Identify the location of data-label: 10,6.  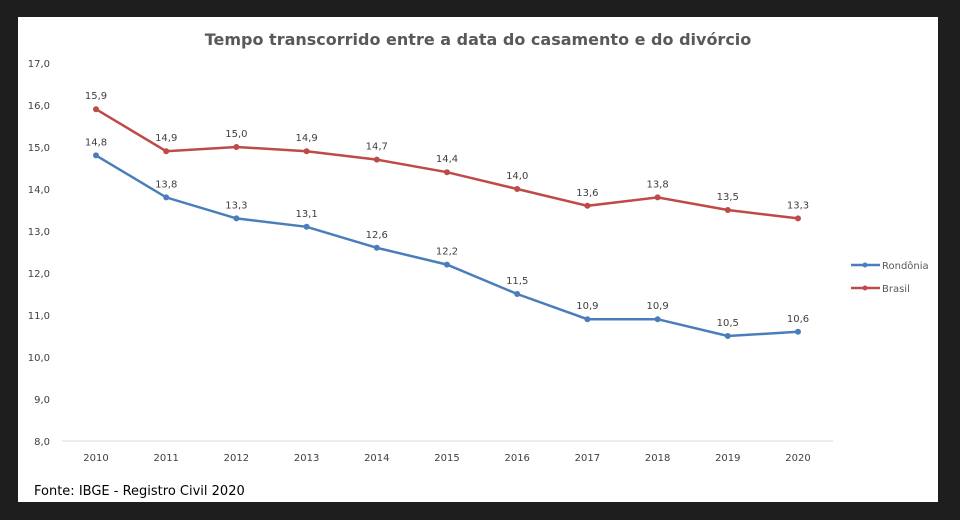
(798, 319).